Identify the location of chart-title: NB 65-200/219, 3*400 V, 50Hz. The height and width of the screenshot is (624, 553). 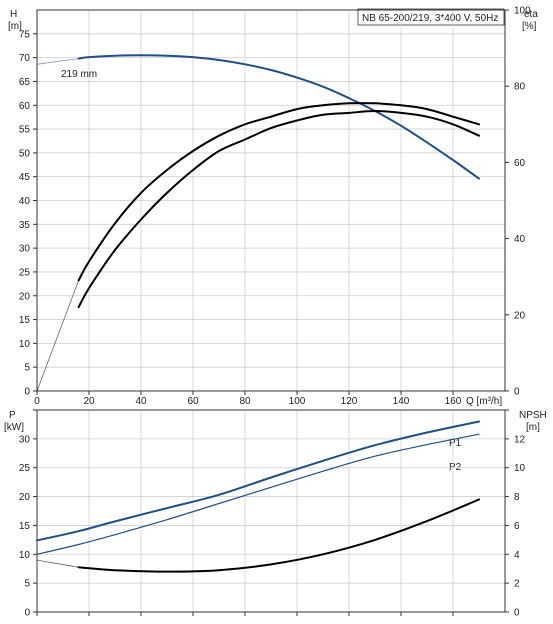
(430, 18).